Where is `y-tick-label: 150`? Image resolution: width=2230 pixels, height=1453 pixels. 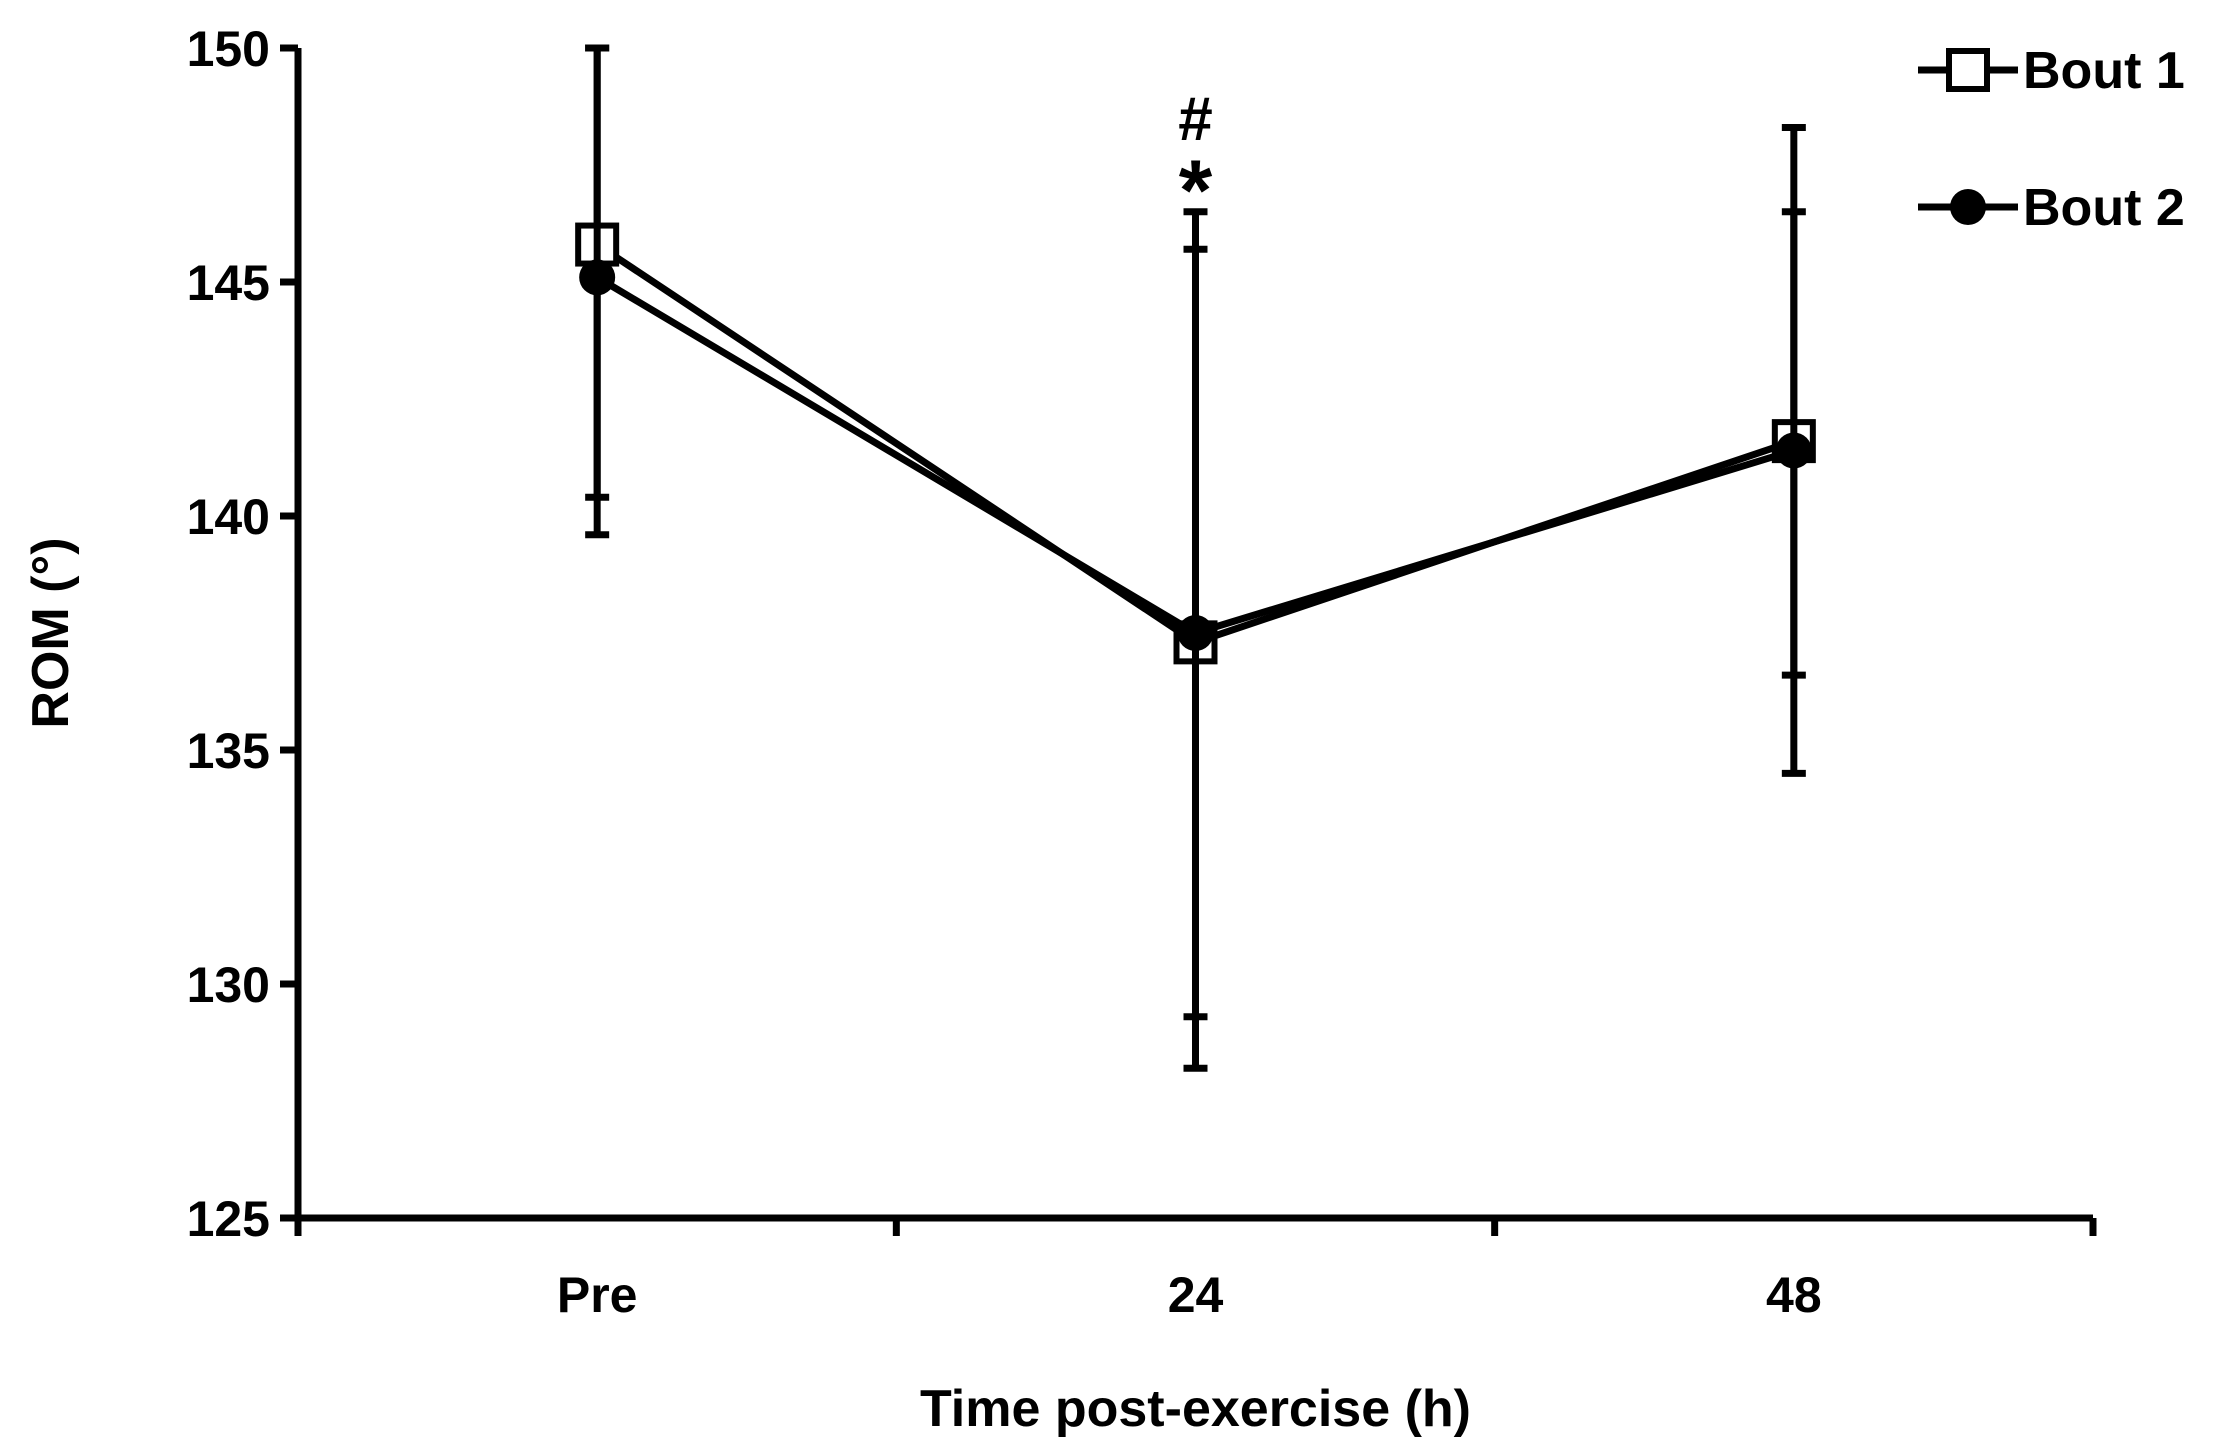
y-tick-label: 150 is located at coordinates (228, 49).